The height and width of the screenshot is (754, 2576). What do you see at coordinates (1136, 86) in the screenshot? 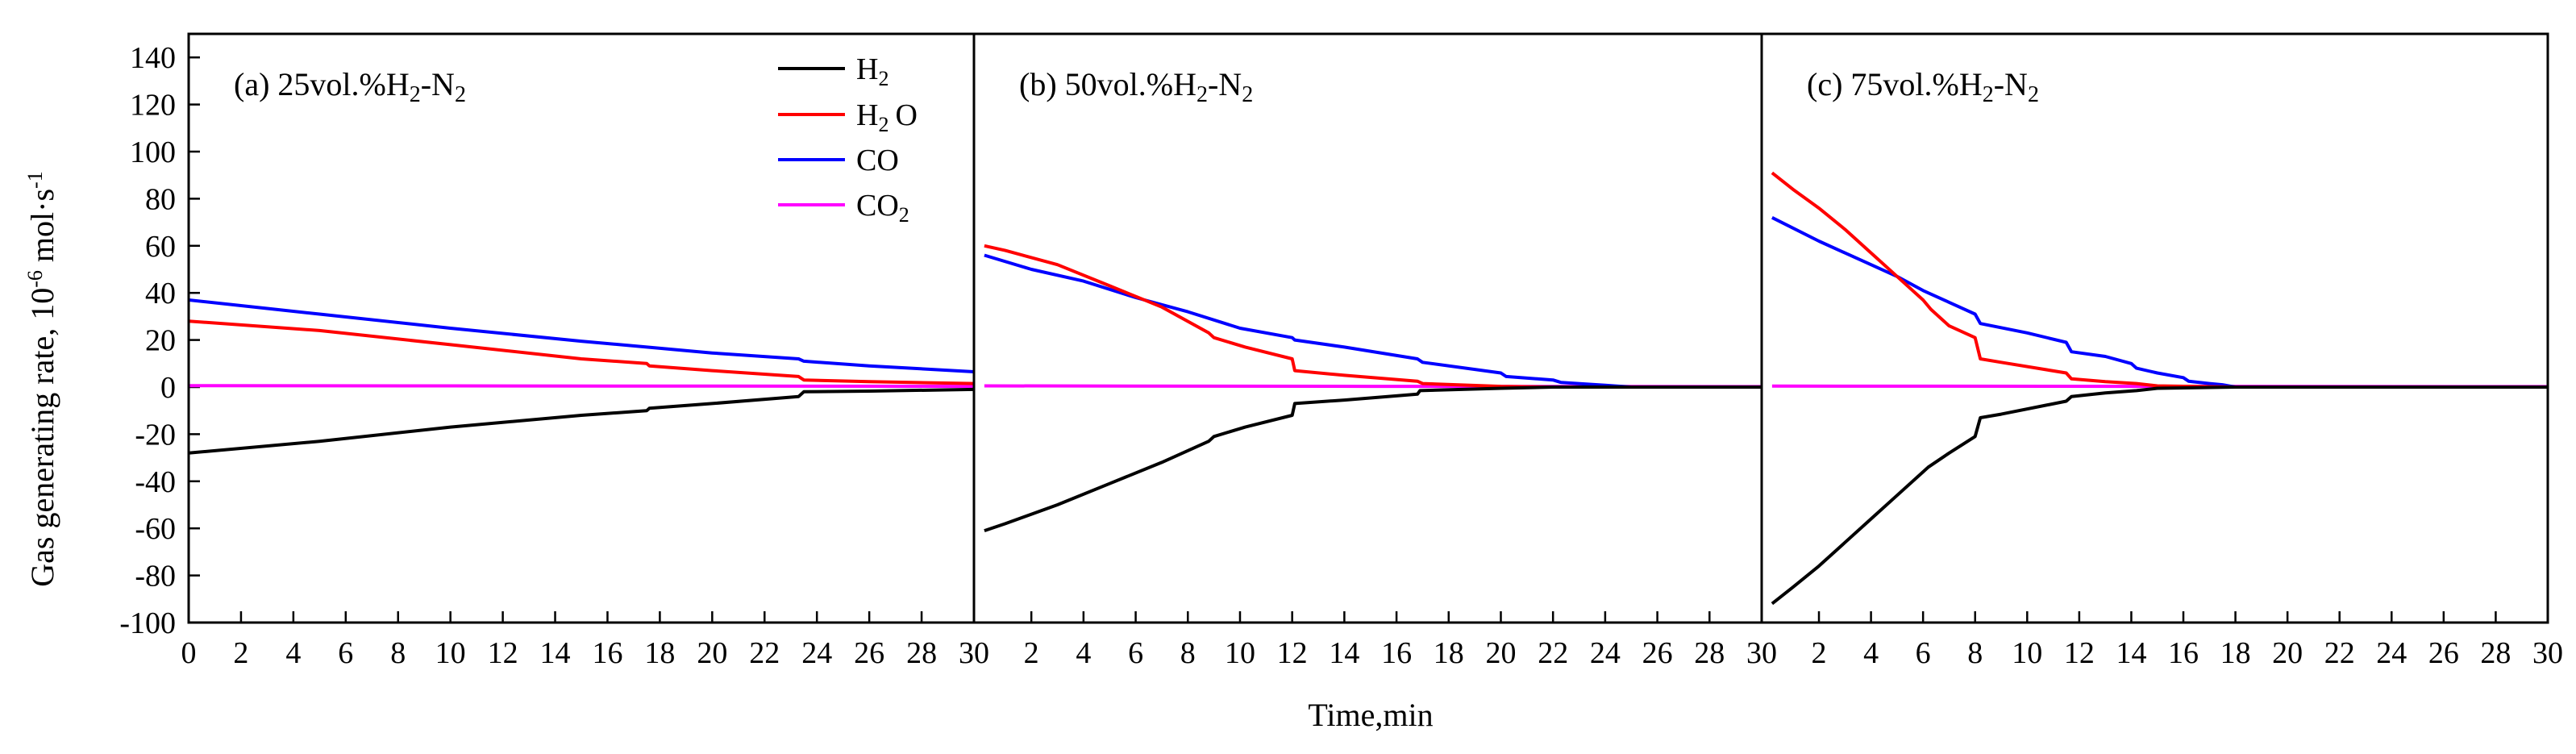
I see `panel-label: (b) 50vol.%H2-N2` at bounding box center [1136, 86].